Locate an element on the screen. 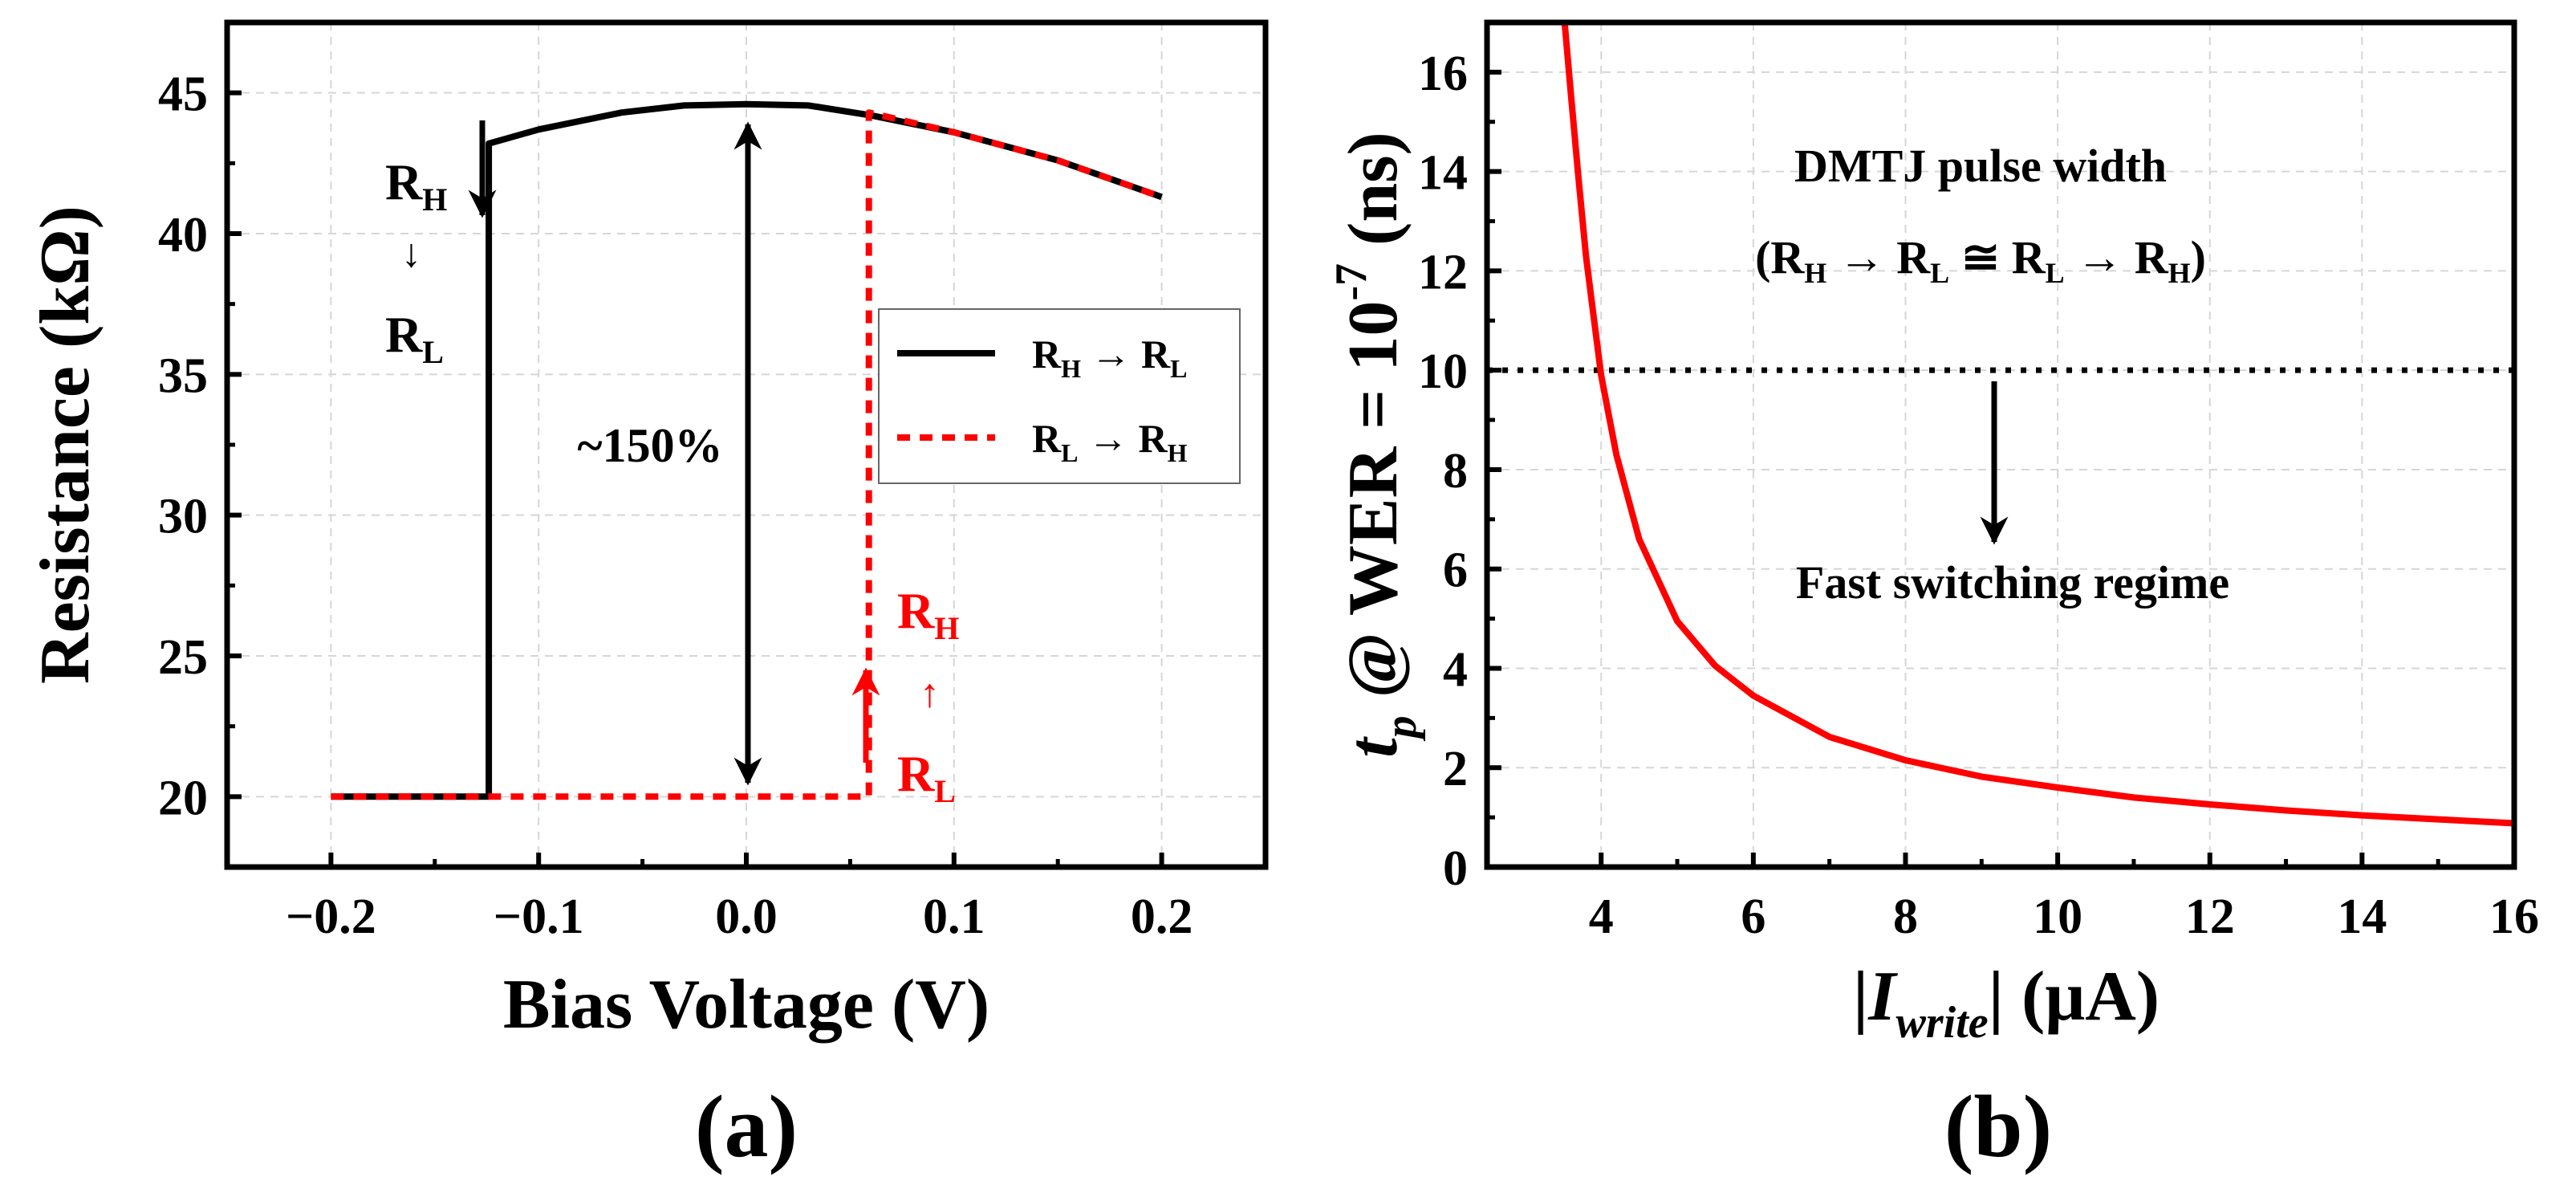  panel-a-y-tick-label: 35 is located at coordinates (183, 376).